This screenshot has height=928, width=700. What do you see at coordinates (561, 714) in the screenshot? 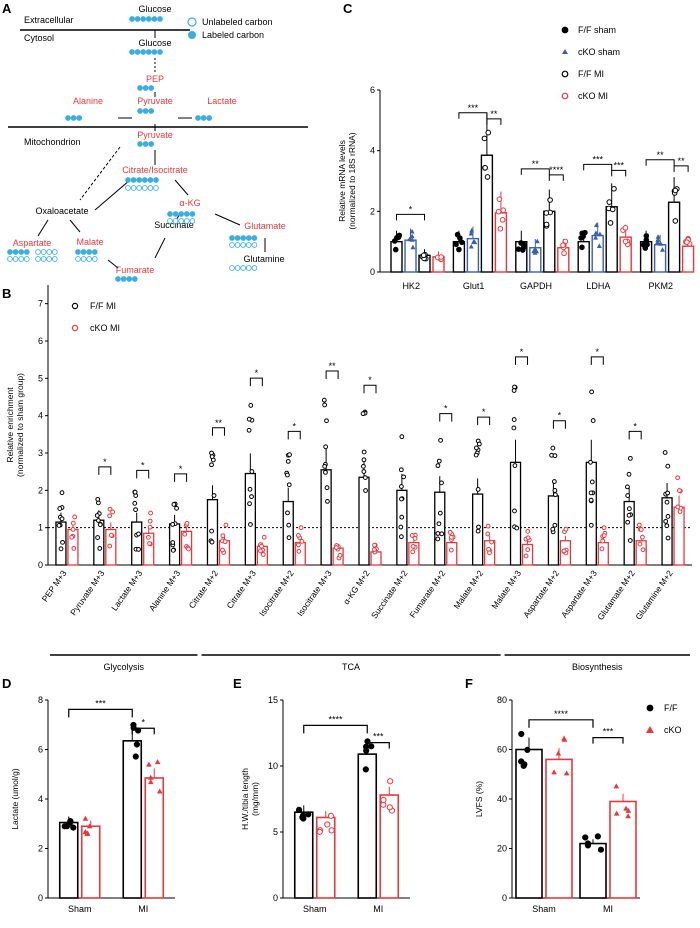
I see `chart-f-significance-label: ****` at bounding box center [561, 714].